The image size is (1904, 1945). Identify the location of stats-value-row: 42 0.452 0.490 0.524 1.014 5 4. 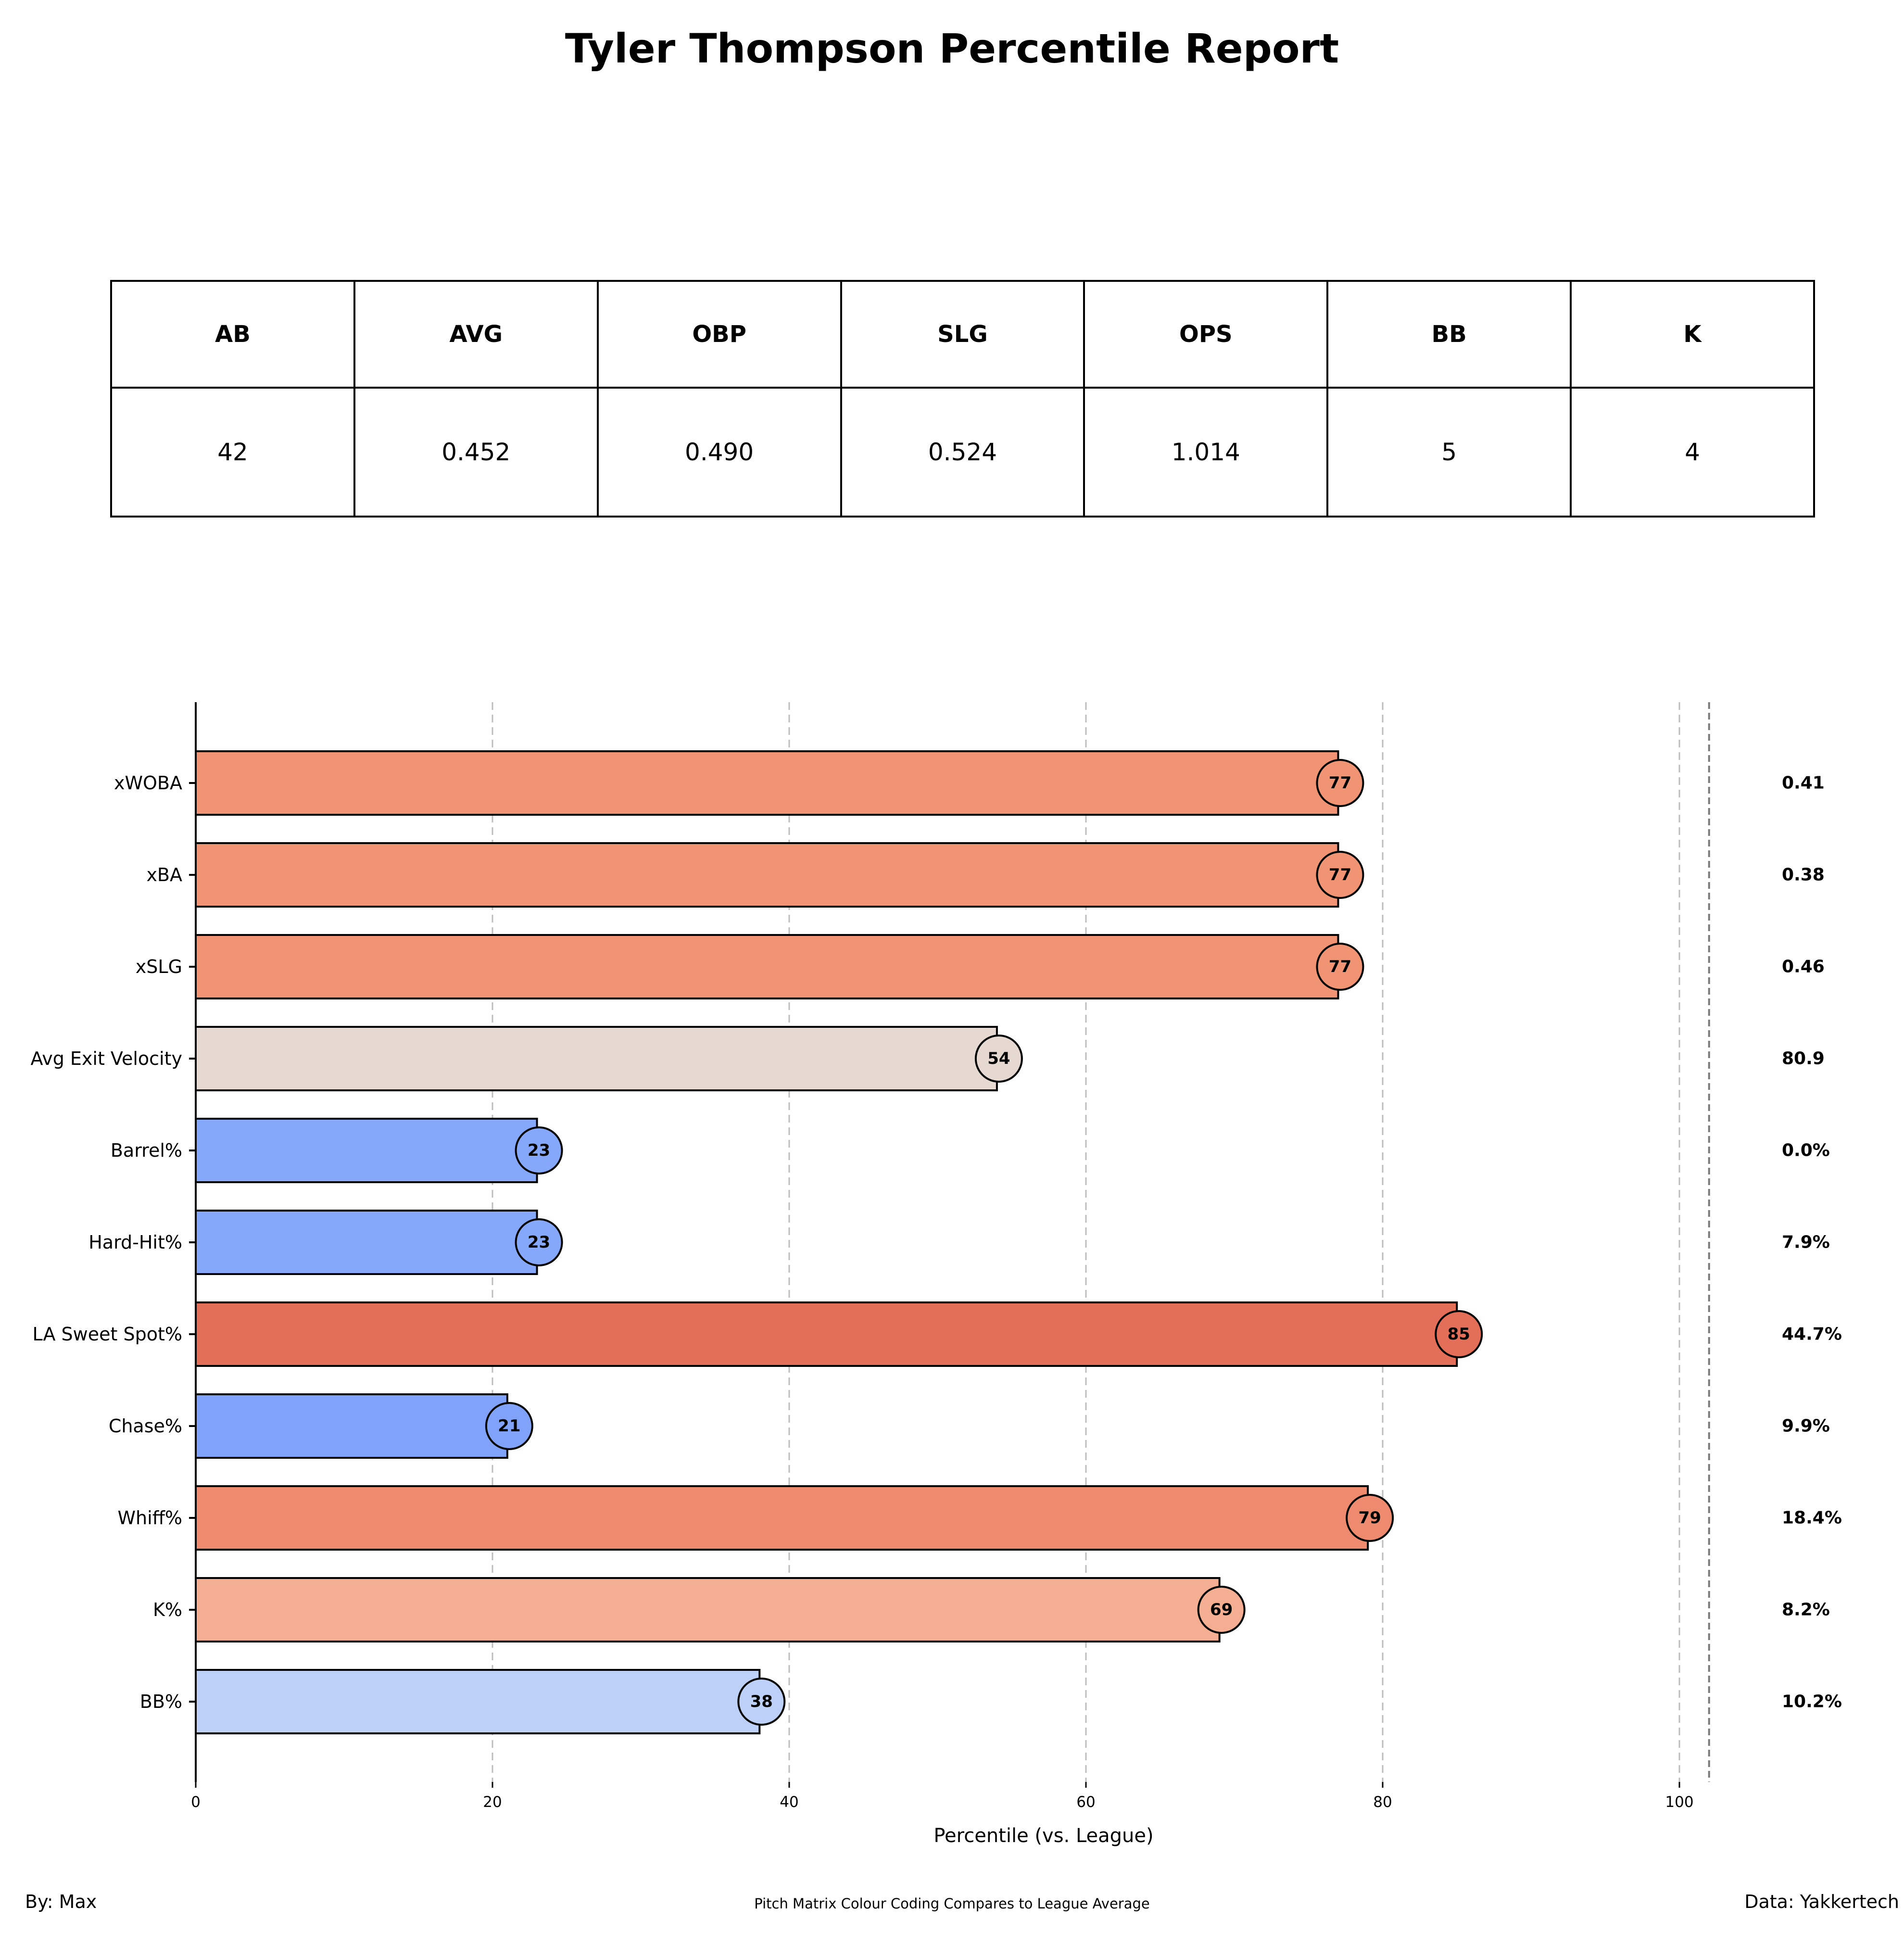
(962, 453).